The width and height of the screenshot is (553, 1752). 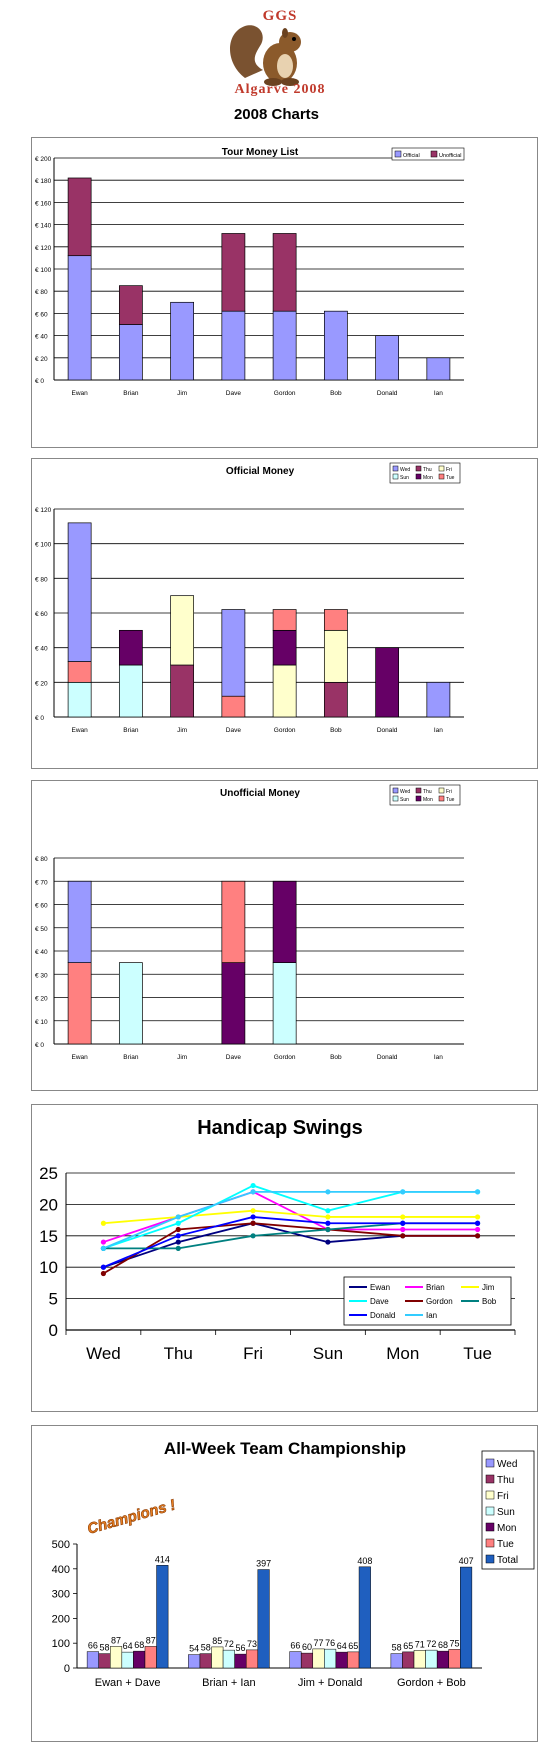 What do you see at coordinates (295, 1646) in the screenshot?
I see `data-label-jim-donald-wed: 66` at bounding box center [295, 1646].